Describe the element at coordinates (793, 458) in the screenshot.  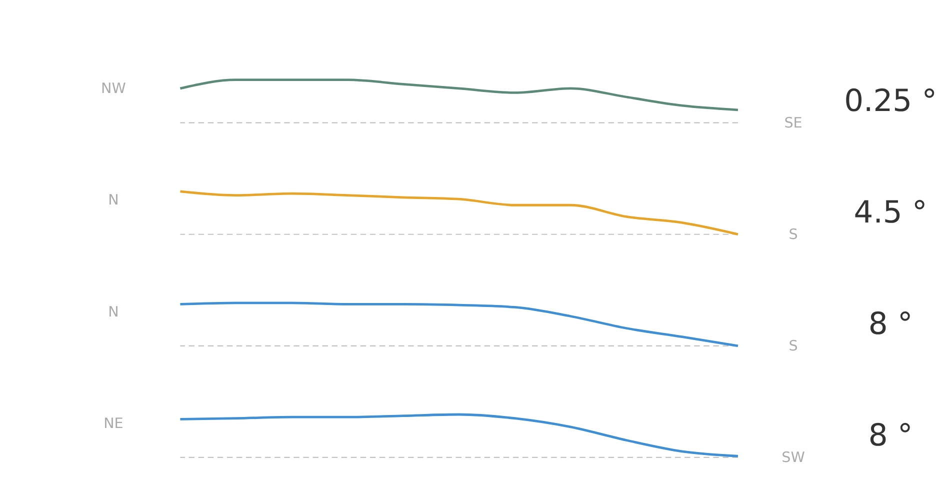
I see `text: SW` at that location.